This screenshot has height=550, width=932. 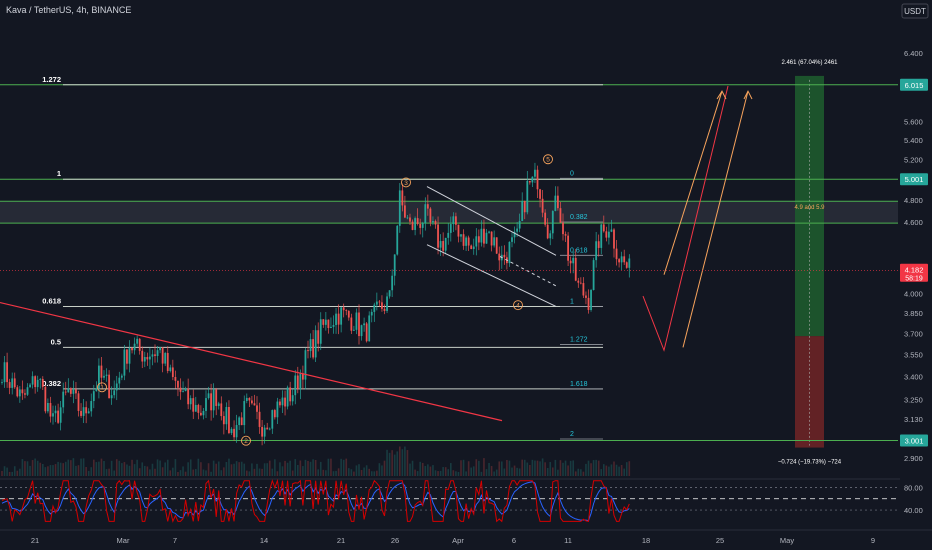 I want to click on time-tick: 14, so click(x=264, y=540).